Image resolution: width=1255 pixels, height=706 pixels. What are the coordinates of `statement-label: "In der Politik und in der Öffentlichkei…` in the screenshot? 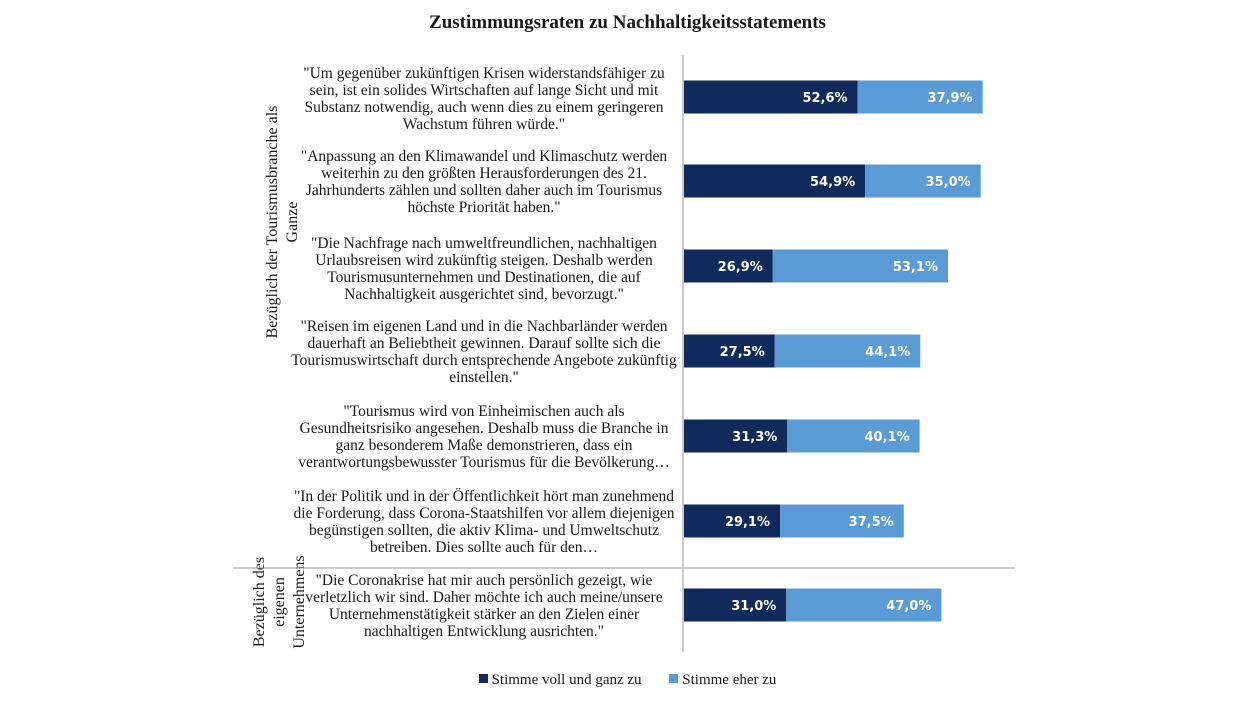 It's located at (484, 522).